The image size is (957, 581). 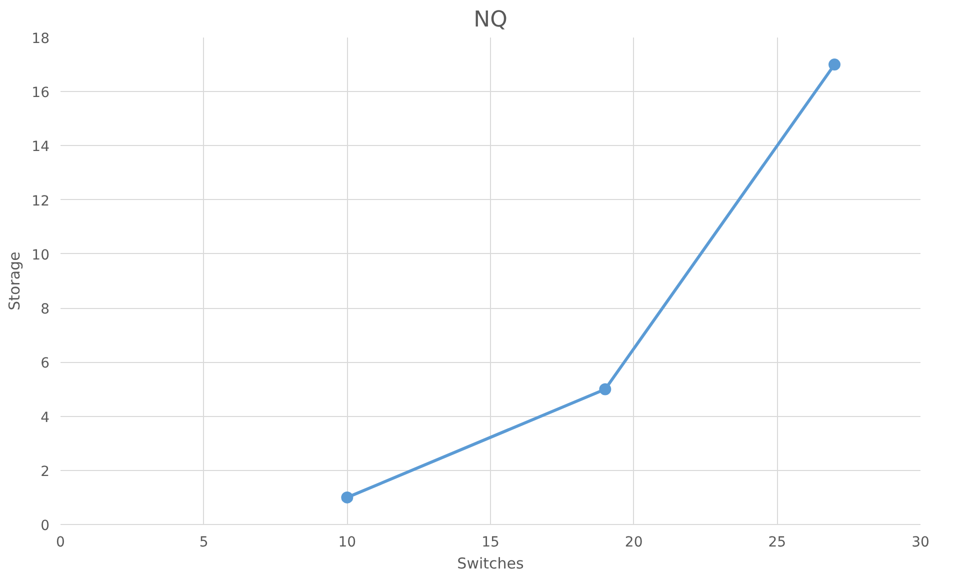 I want to click on y-tick-label: 2, so click(x=45, y=472).